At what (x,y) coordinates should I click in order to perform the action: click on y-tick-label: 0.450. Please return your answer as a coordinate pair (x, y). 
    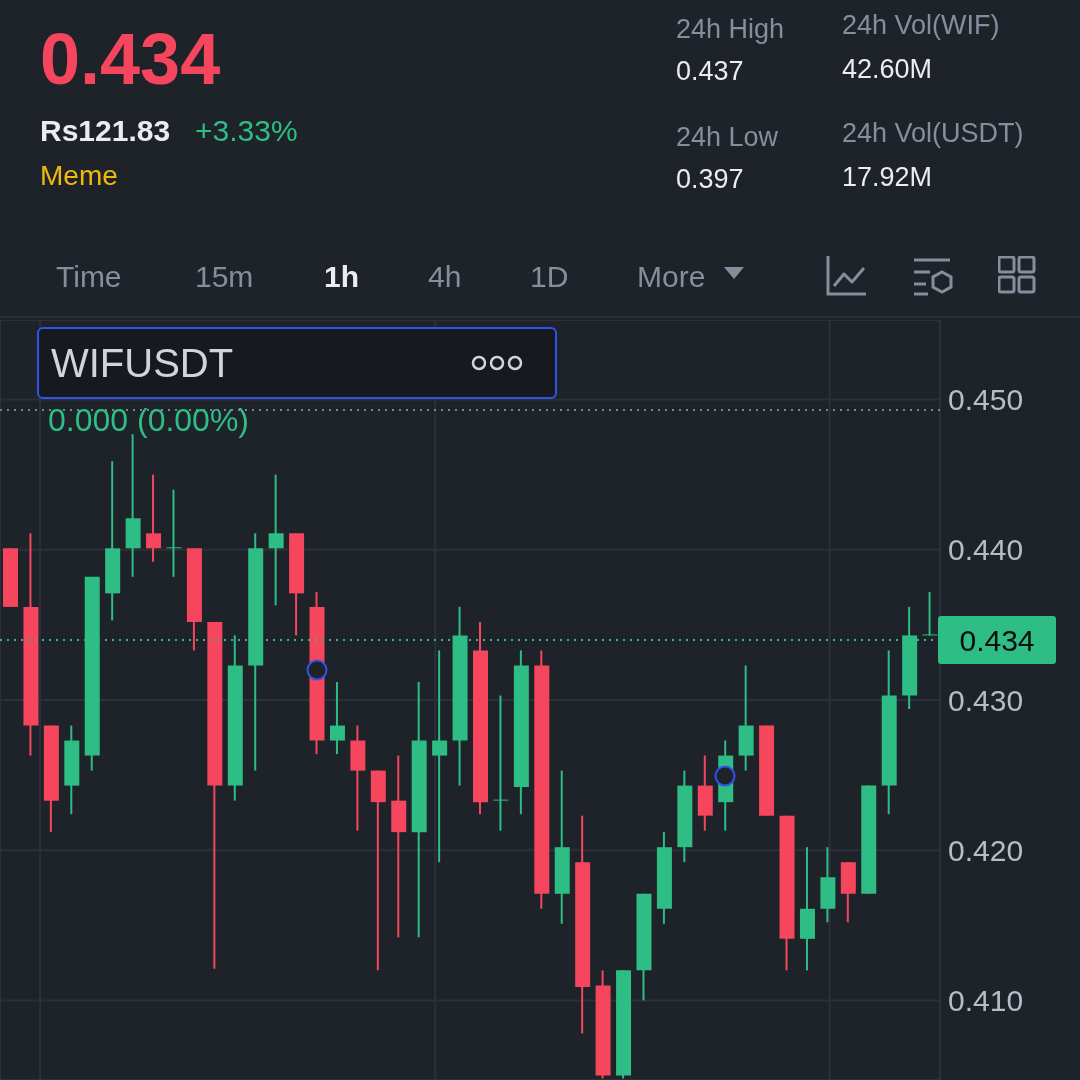
    Looking at the image, I should click on (986, 400).